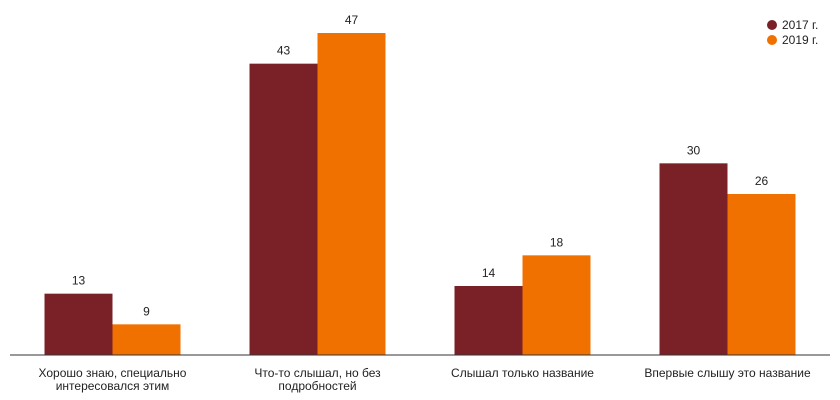  Describe the element at coordinates (284, 51) in the screenshot. I see `value-label: 43` at that location.